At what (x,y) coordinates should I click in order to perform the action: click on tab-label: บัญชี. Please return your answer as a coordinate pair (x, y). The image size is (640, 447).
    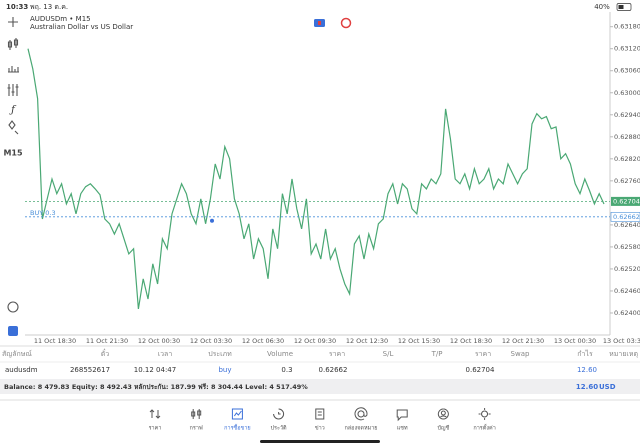
    Looking at the image, I should click on (443, 428).